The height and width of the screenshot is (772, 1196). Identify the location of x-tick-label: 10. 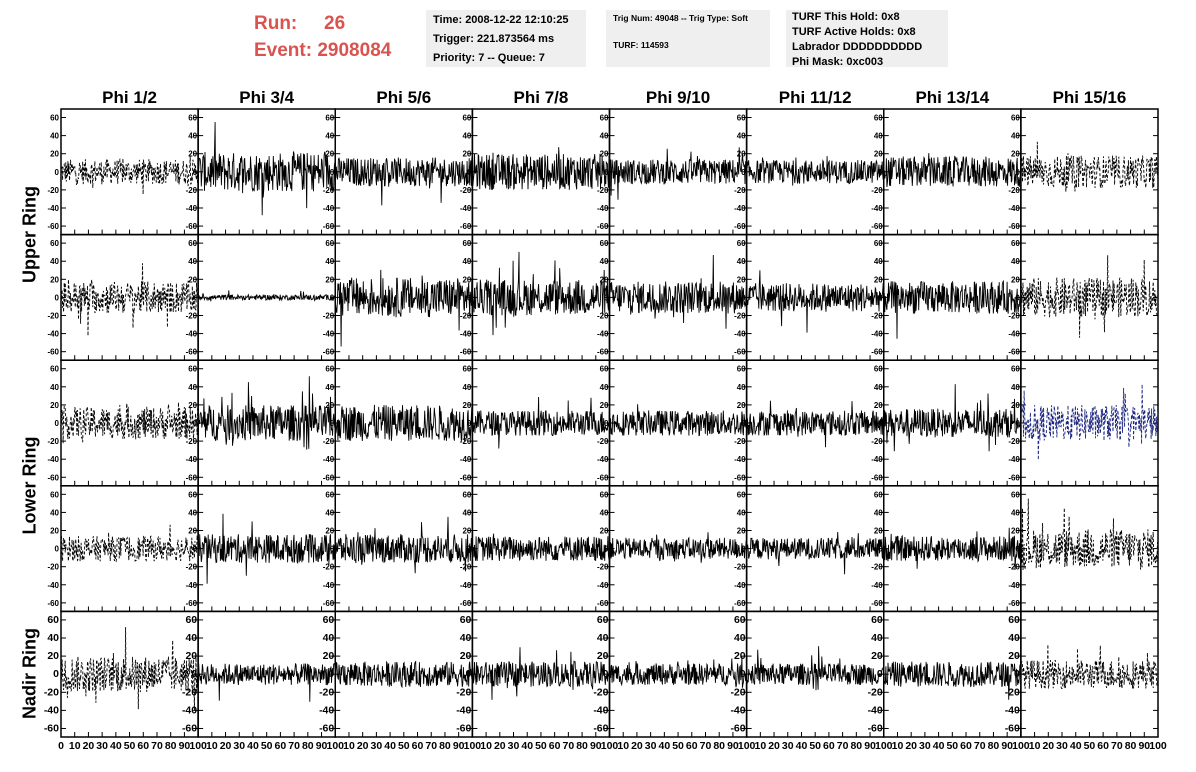
(486, 746).